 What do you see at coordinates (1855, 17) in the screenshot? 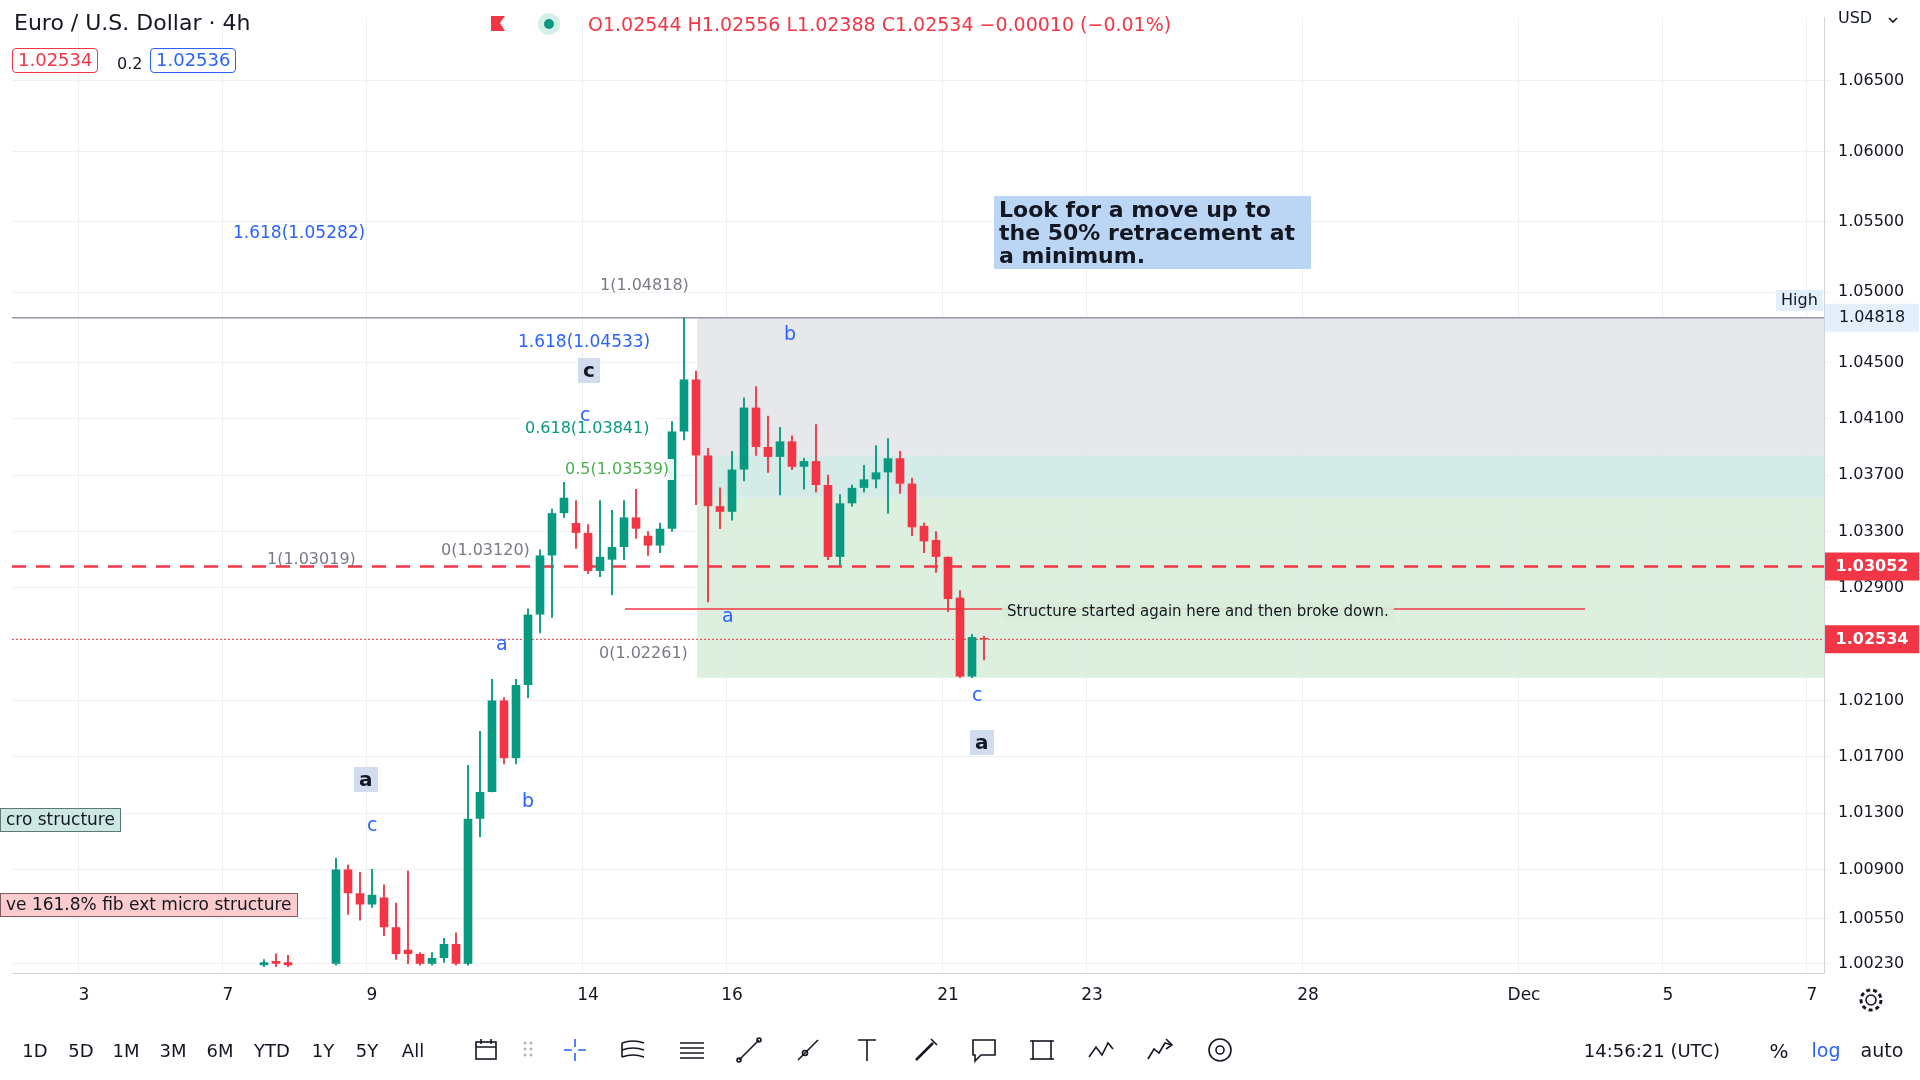
I see `text: USD` at bounding box center [1855, 17].